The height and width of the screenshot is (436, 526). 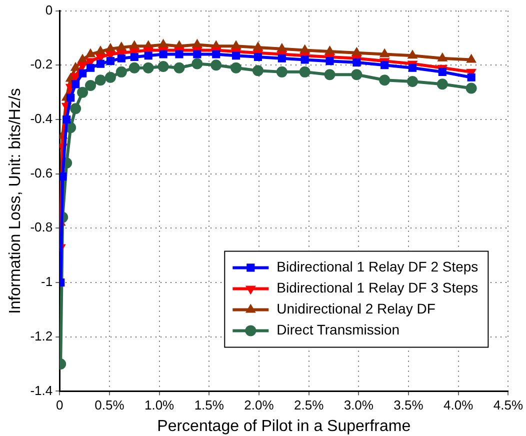 What do you see at coordinates (377, 266) in the screenshot?
I see `legend-label: Bidirectional 1 Relay DF 2 Steps` at bounding box center [377, 266].